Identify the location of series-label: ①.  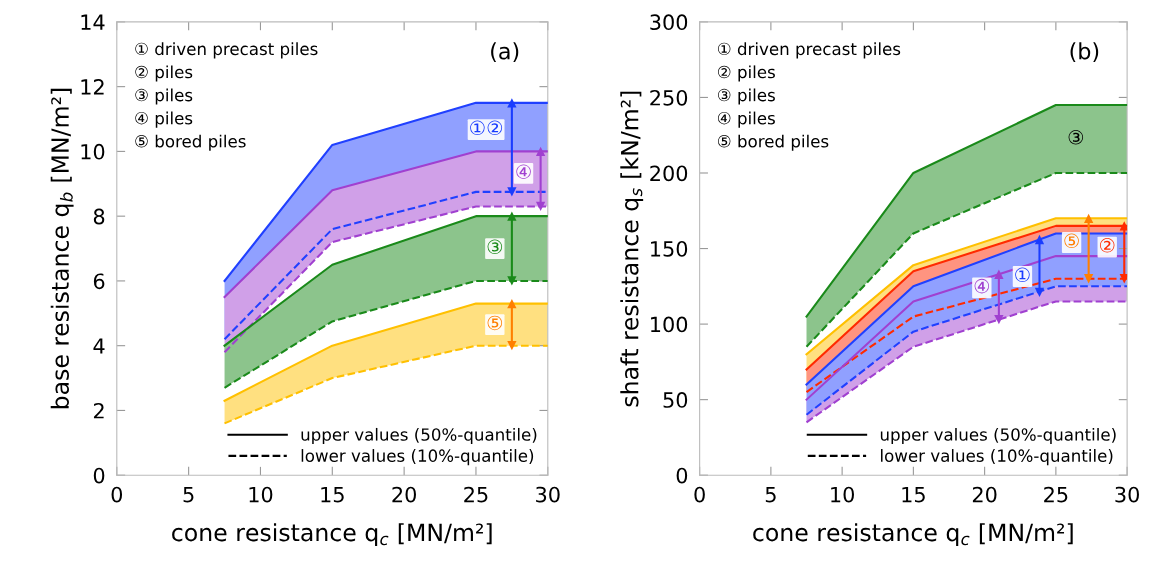
(1022, 275).